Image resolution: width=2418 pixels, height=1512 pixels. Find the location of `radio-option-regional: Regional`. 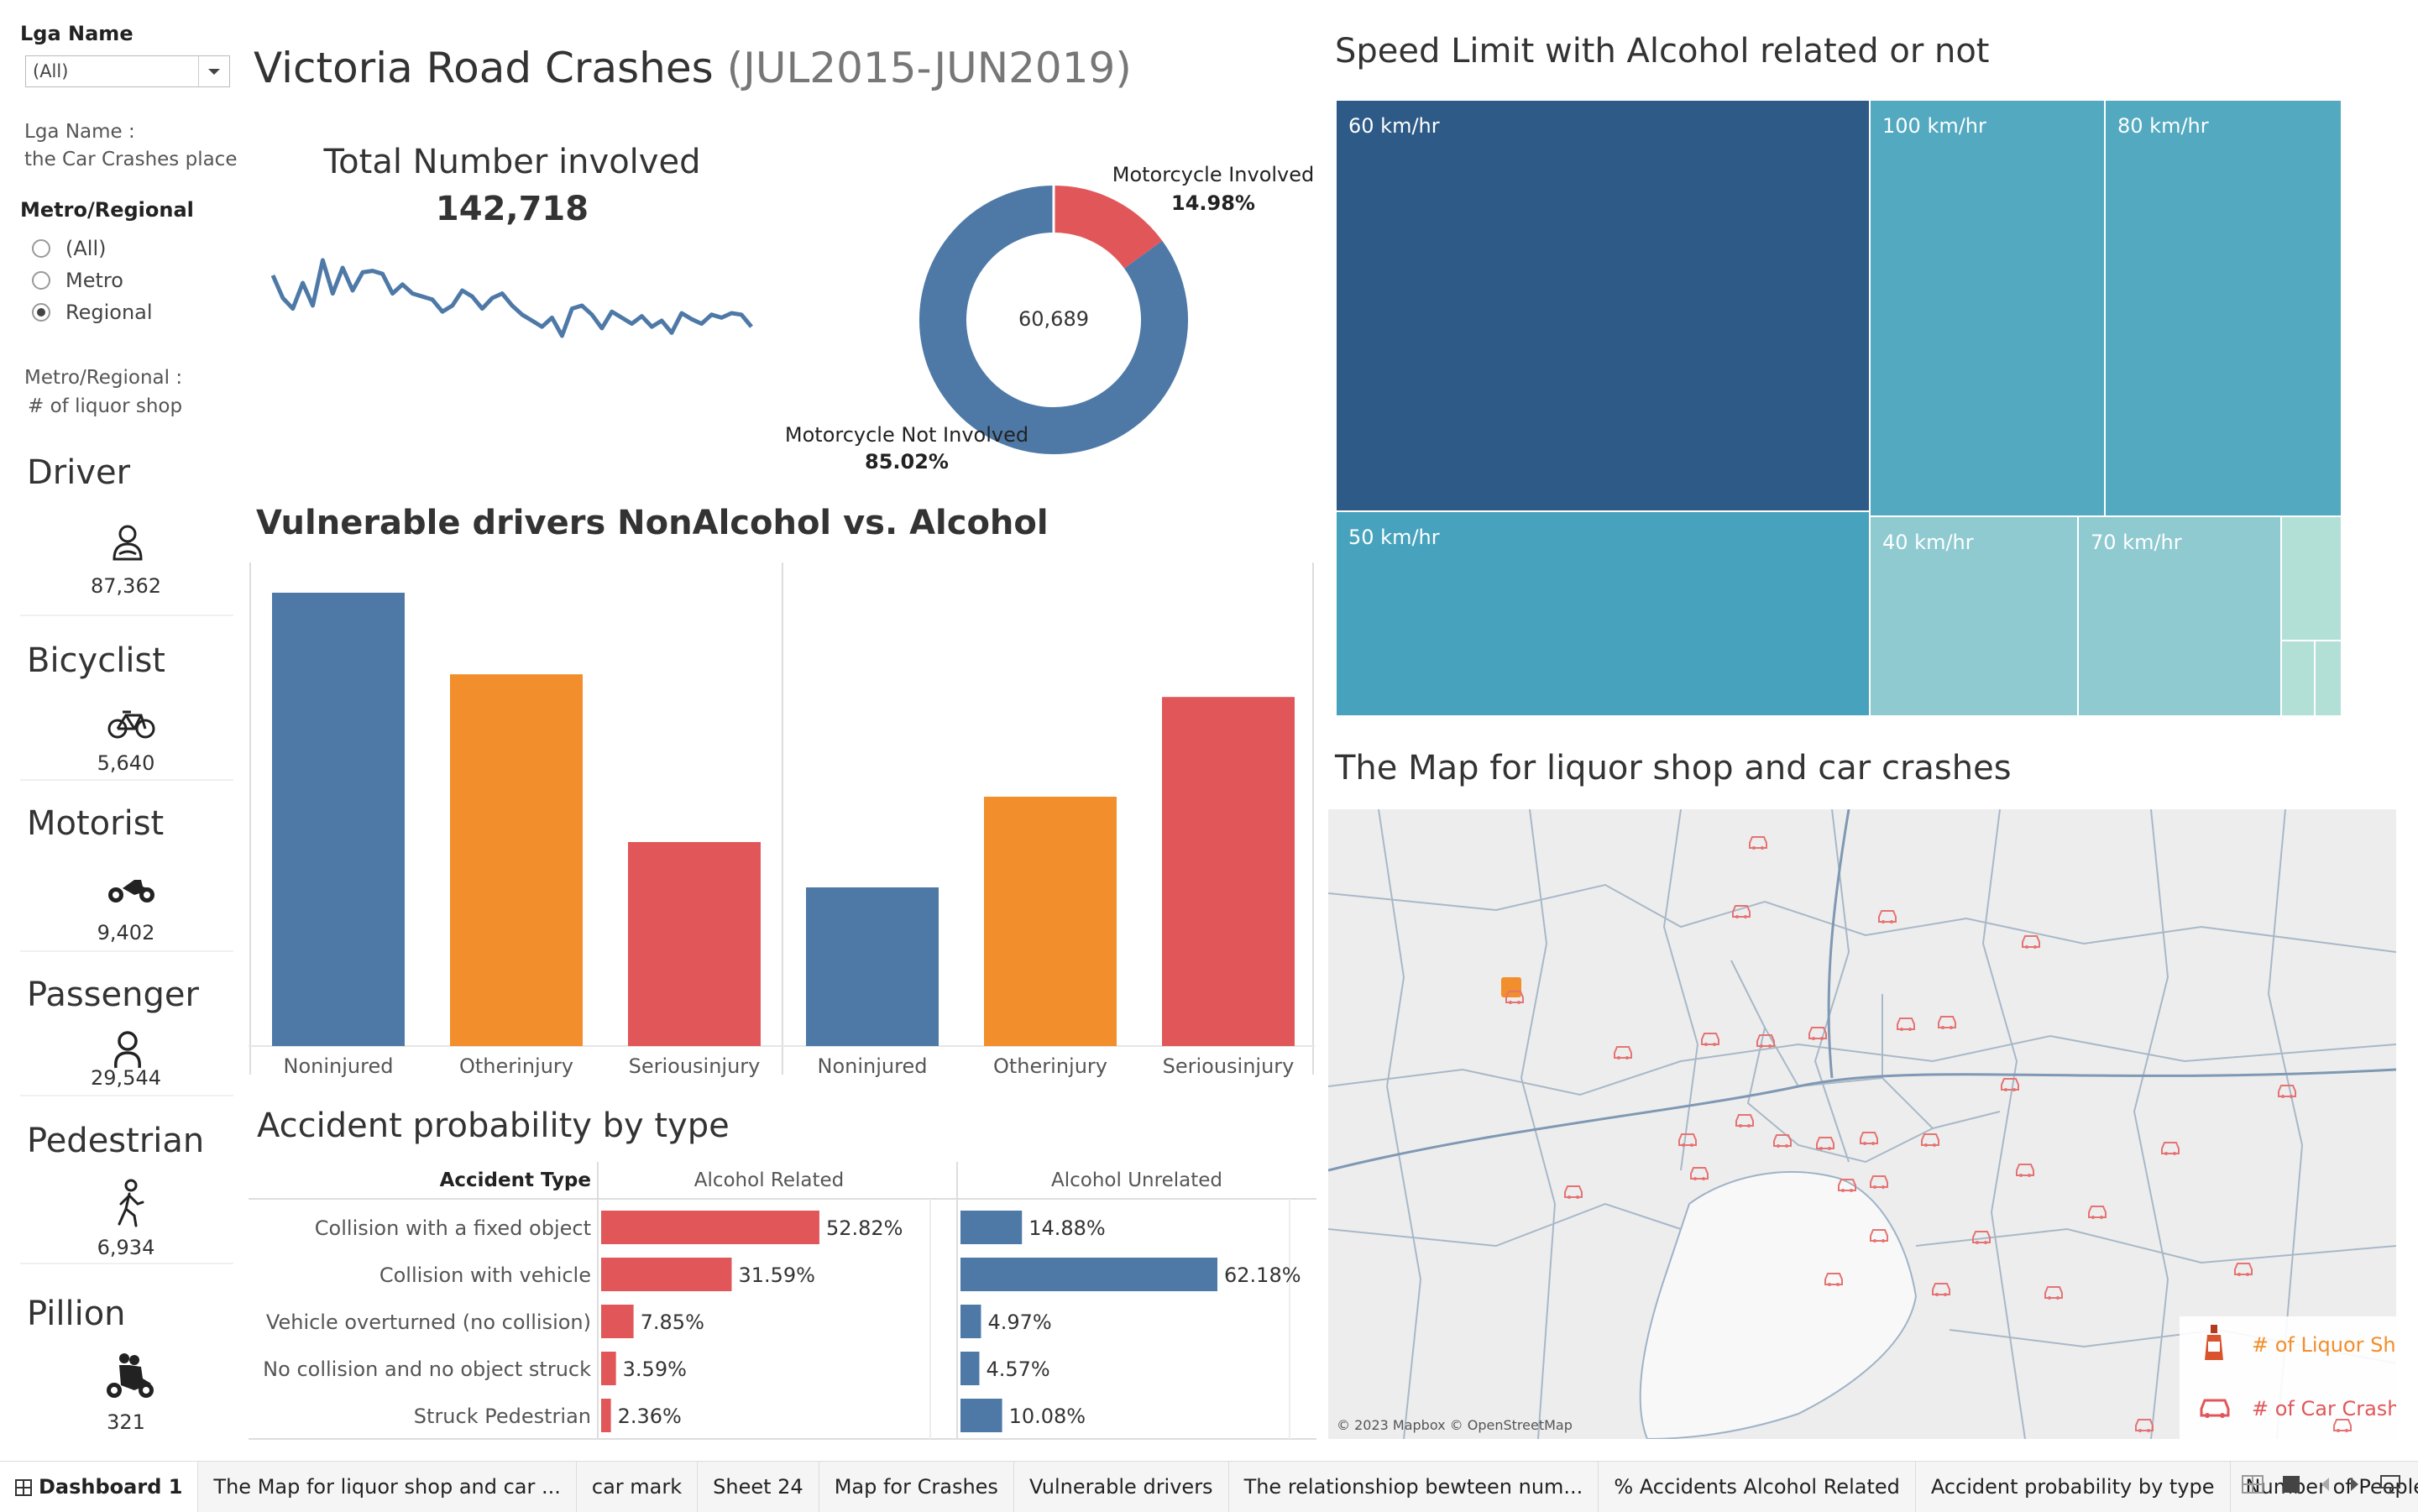

radio-option-regional: Regional is located at coordinates (92, 312).